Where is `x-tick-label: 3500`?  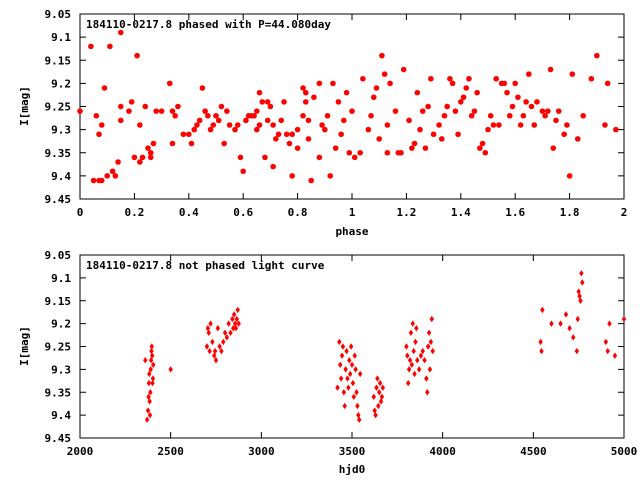
x-tick-label: 3500 is located at coordinates (352, 451).